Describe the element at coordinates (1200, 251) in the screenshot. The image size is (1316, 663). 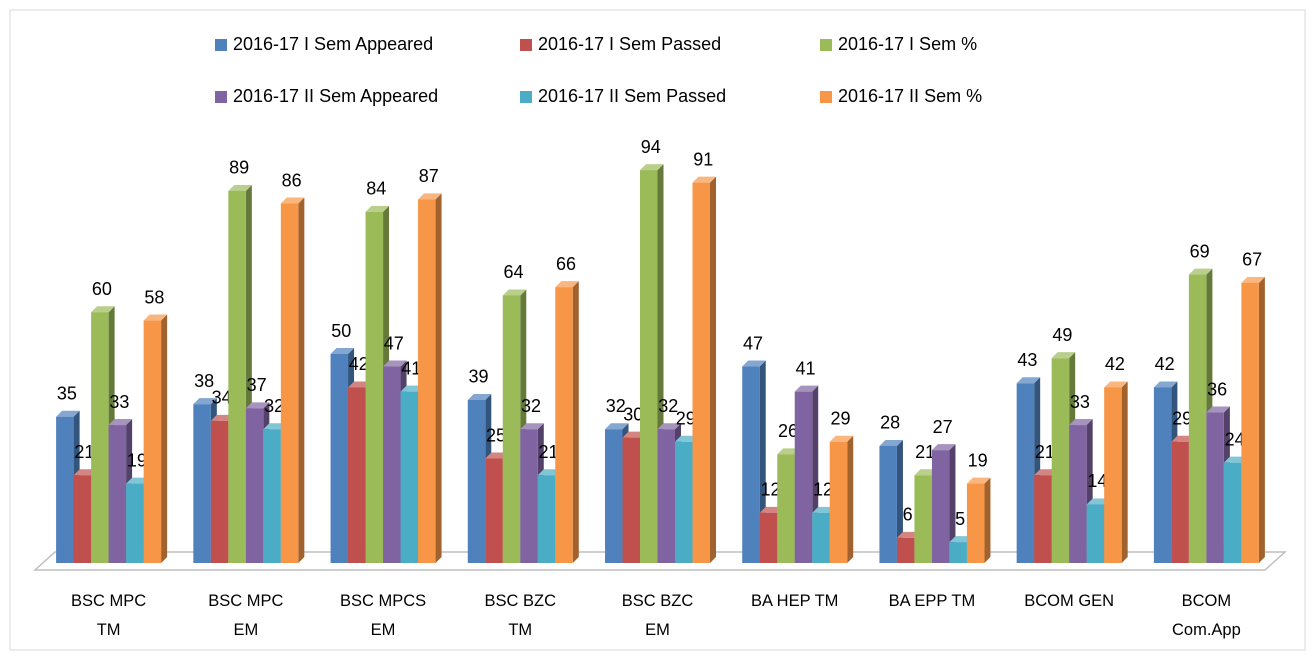
I see `data-label: 69` at that location.